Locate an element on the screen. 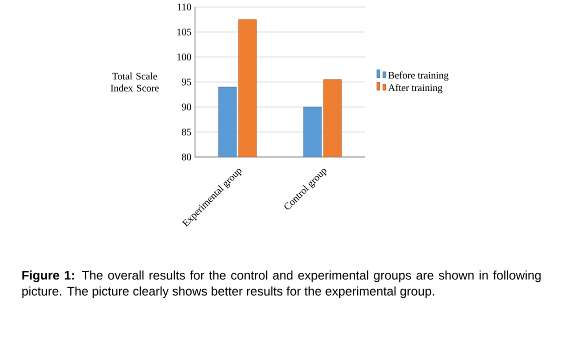  text: Figure 1: The overall results for the control and experimental groups are shown in following picture. The picture clearly shows better results for the experimental group. is located at coordinates (281, 284).